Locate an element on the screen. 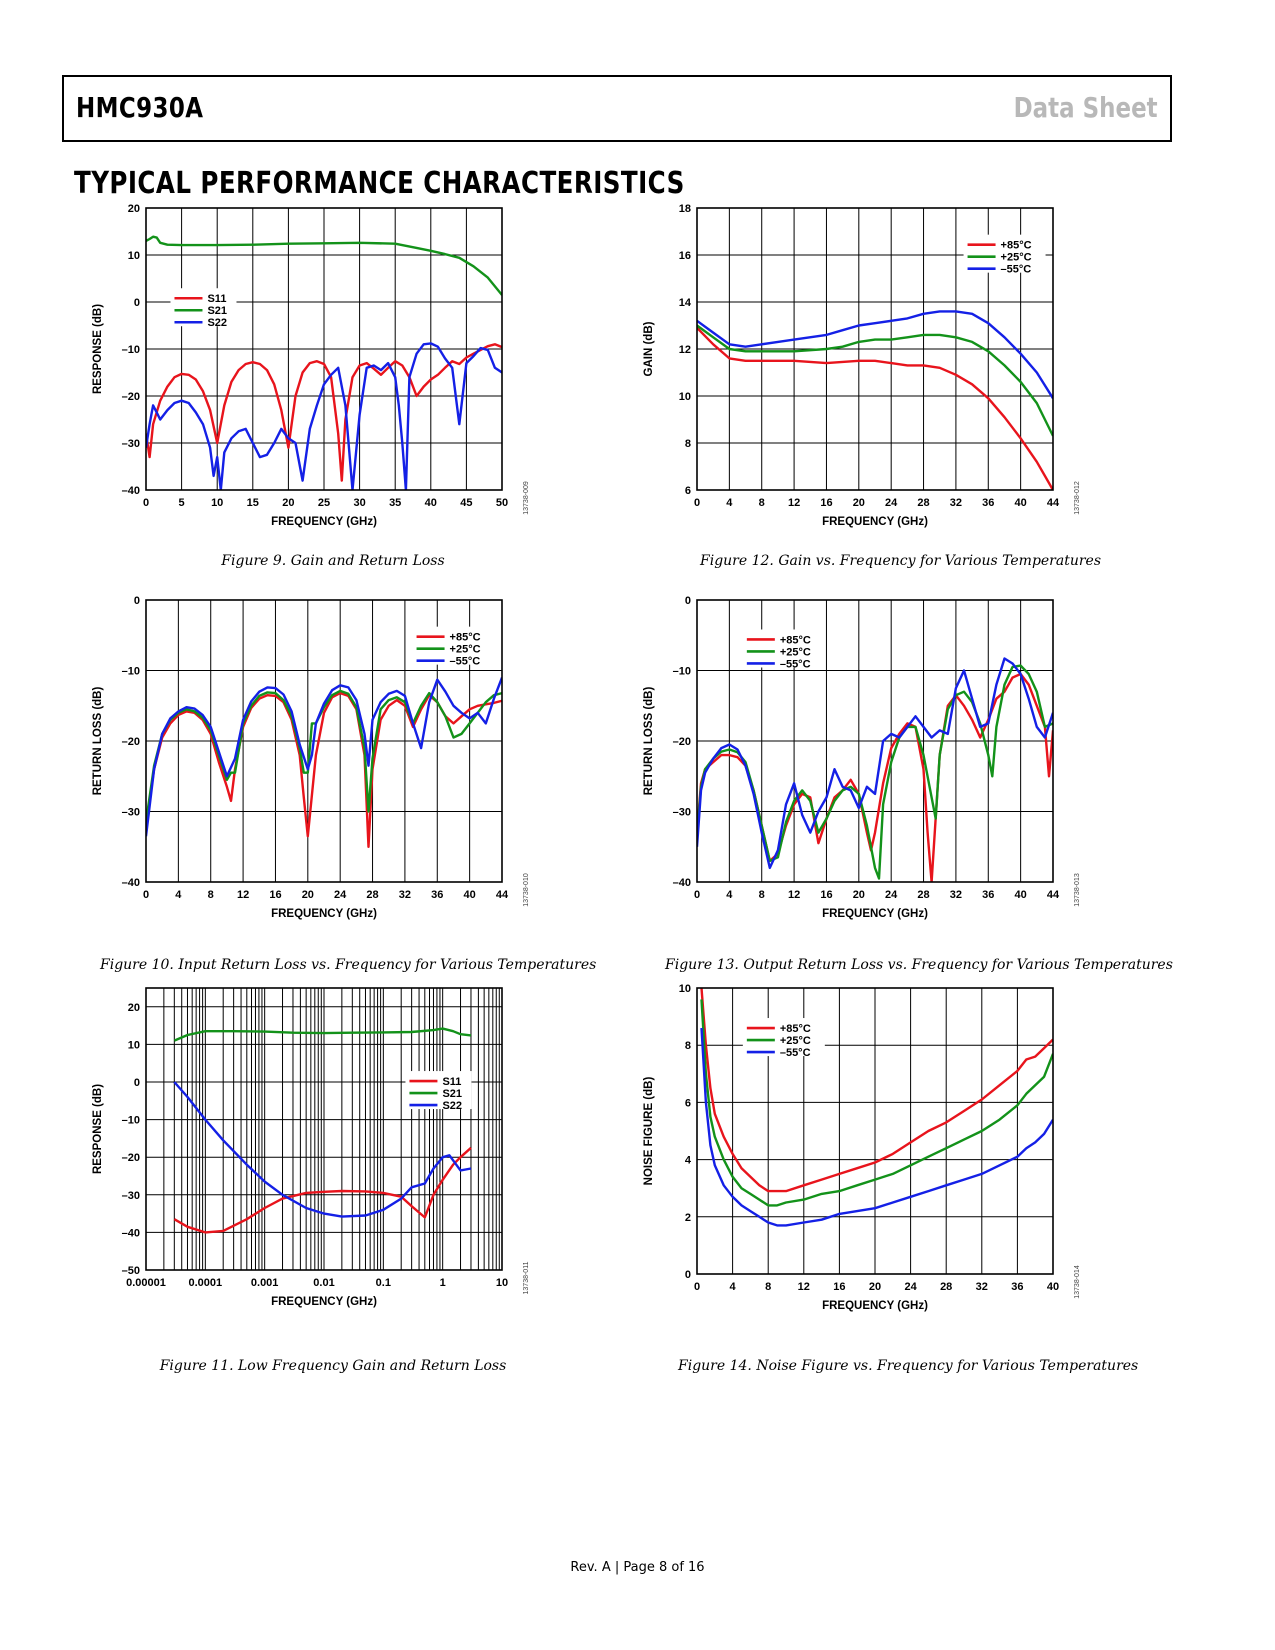 Image resolution: width=1275 pixels, height=1650 pixels. y-tick-label: 20 is located at coordinates (134, 209).